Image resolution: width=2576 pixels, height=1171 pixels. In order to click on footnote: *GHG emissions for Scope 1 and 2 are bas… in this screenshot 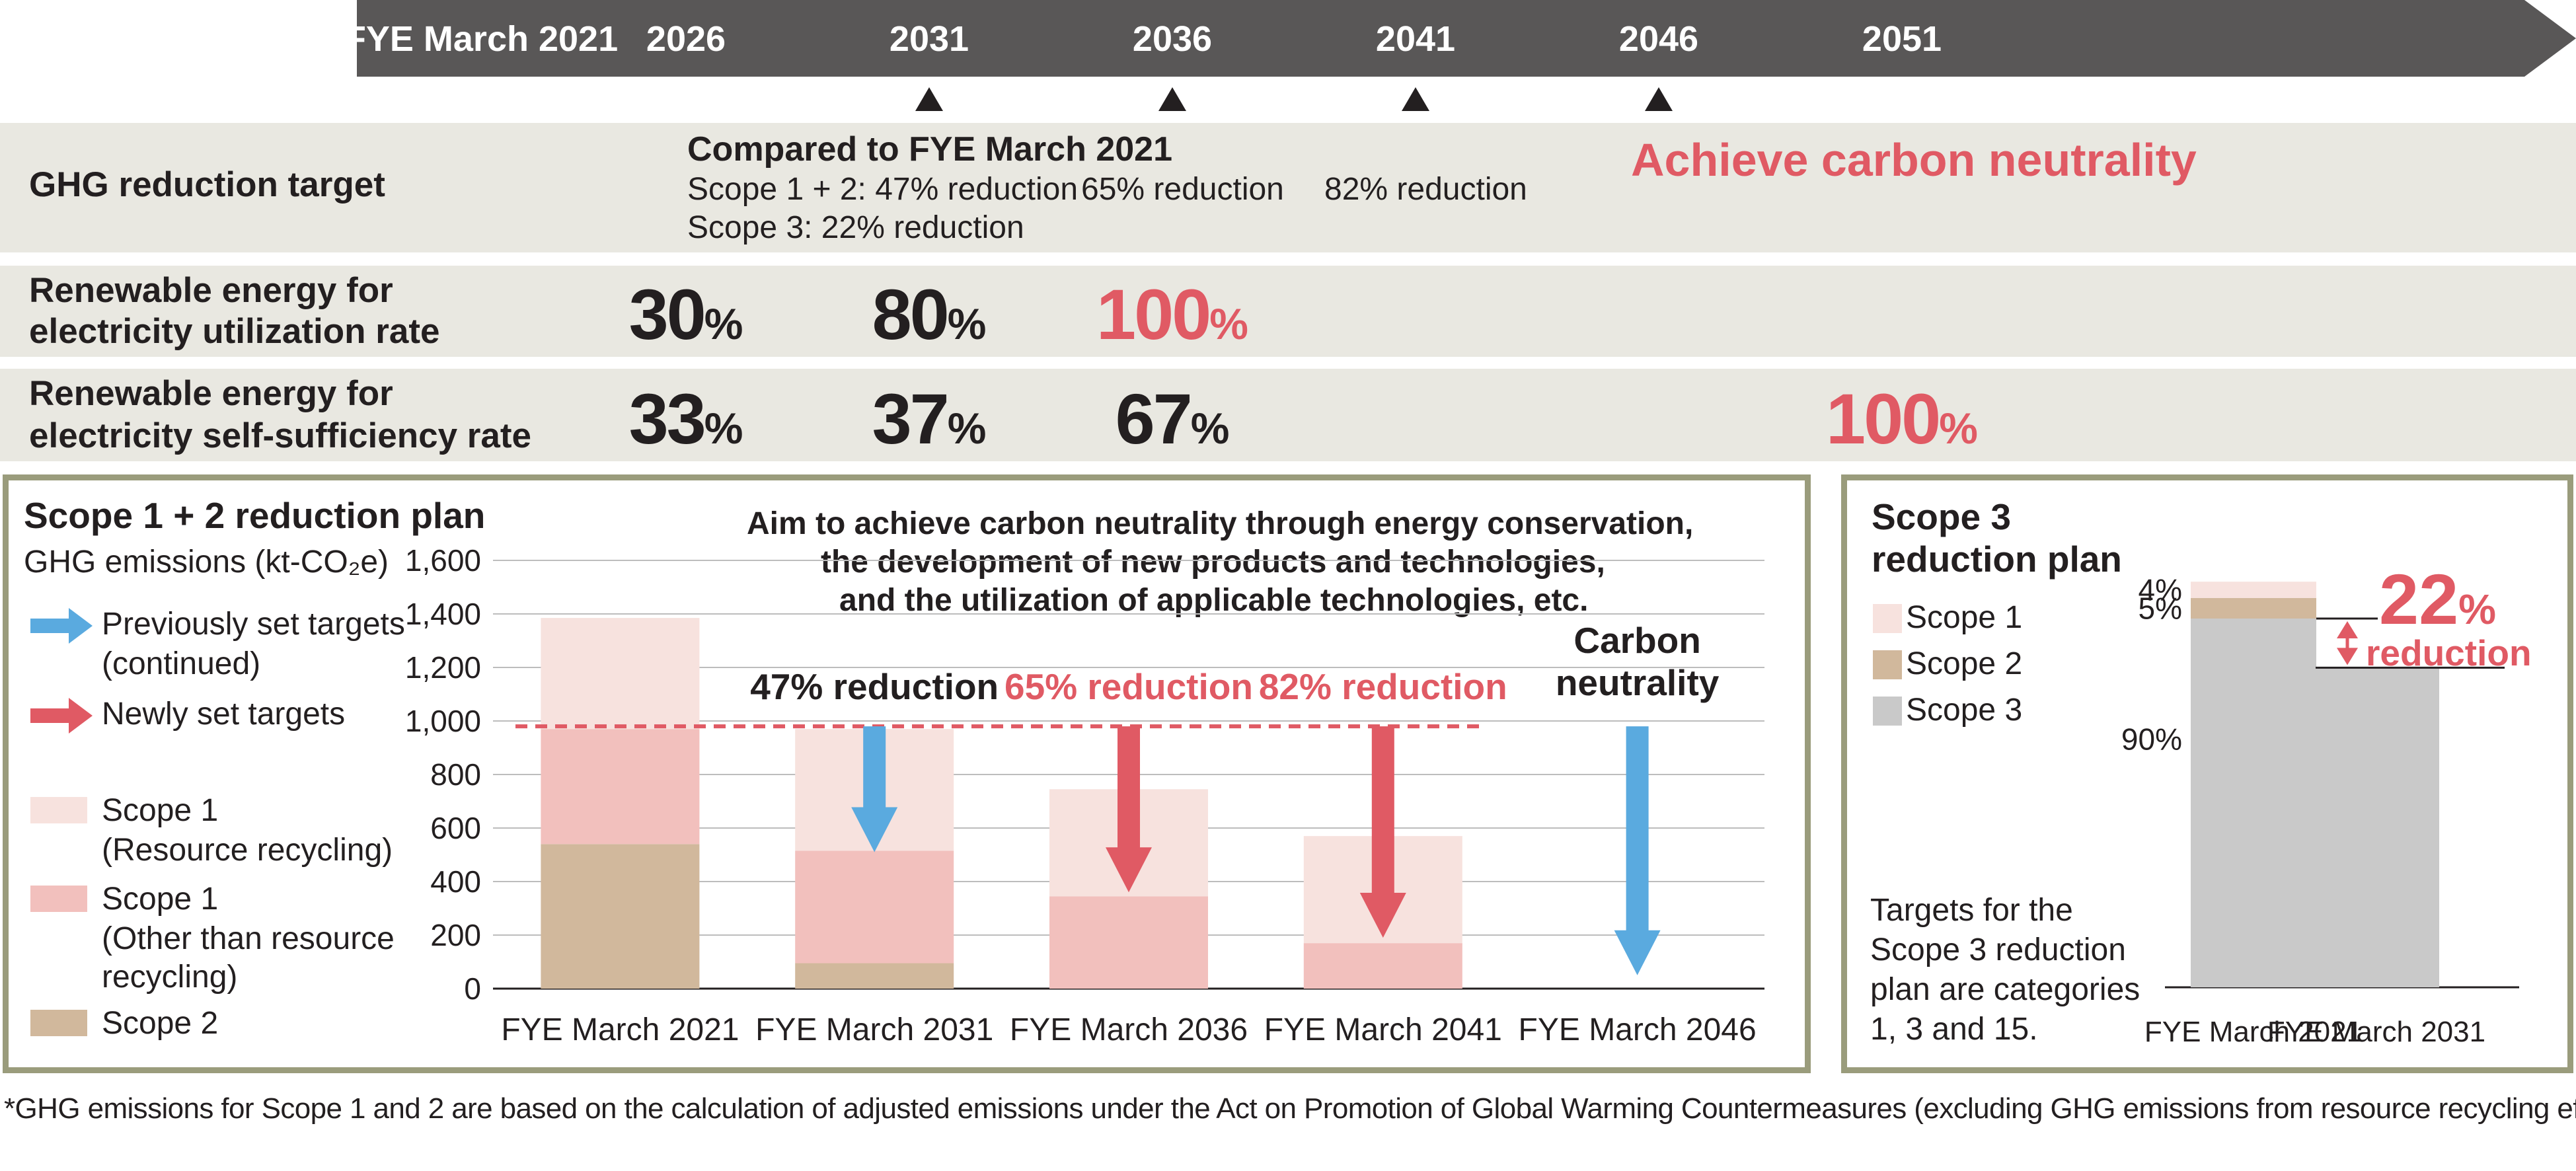, I will do `click(1290, 1108)`.